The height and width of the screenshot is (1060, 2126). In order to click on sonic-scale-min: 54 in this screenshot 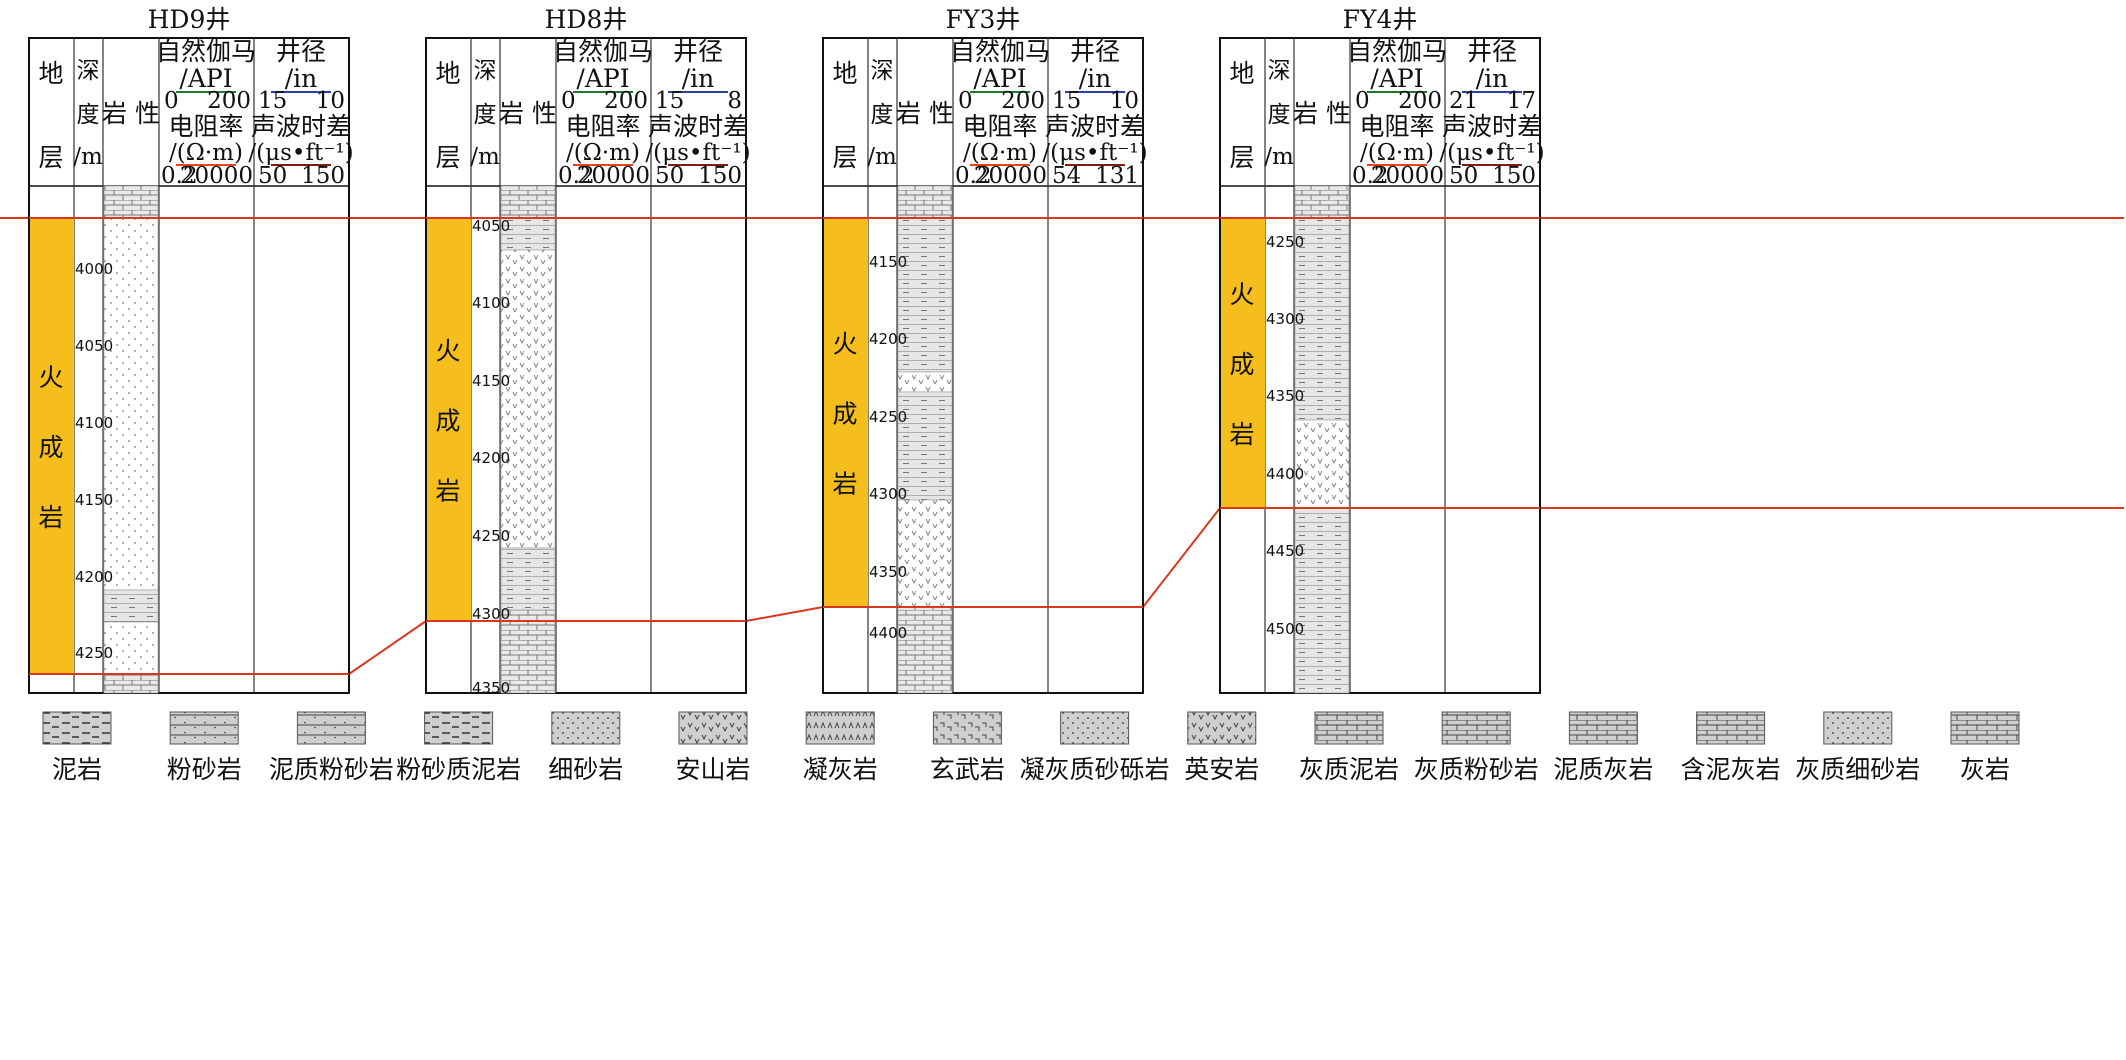, I will do `click(1066, 176)`.